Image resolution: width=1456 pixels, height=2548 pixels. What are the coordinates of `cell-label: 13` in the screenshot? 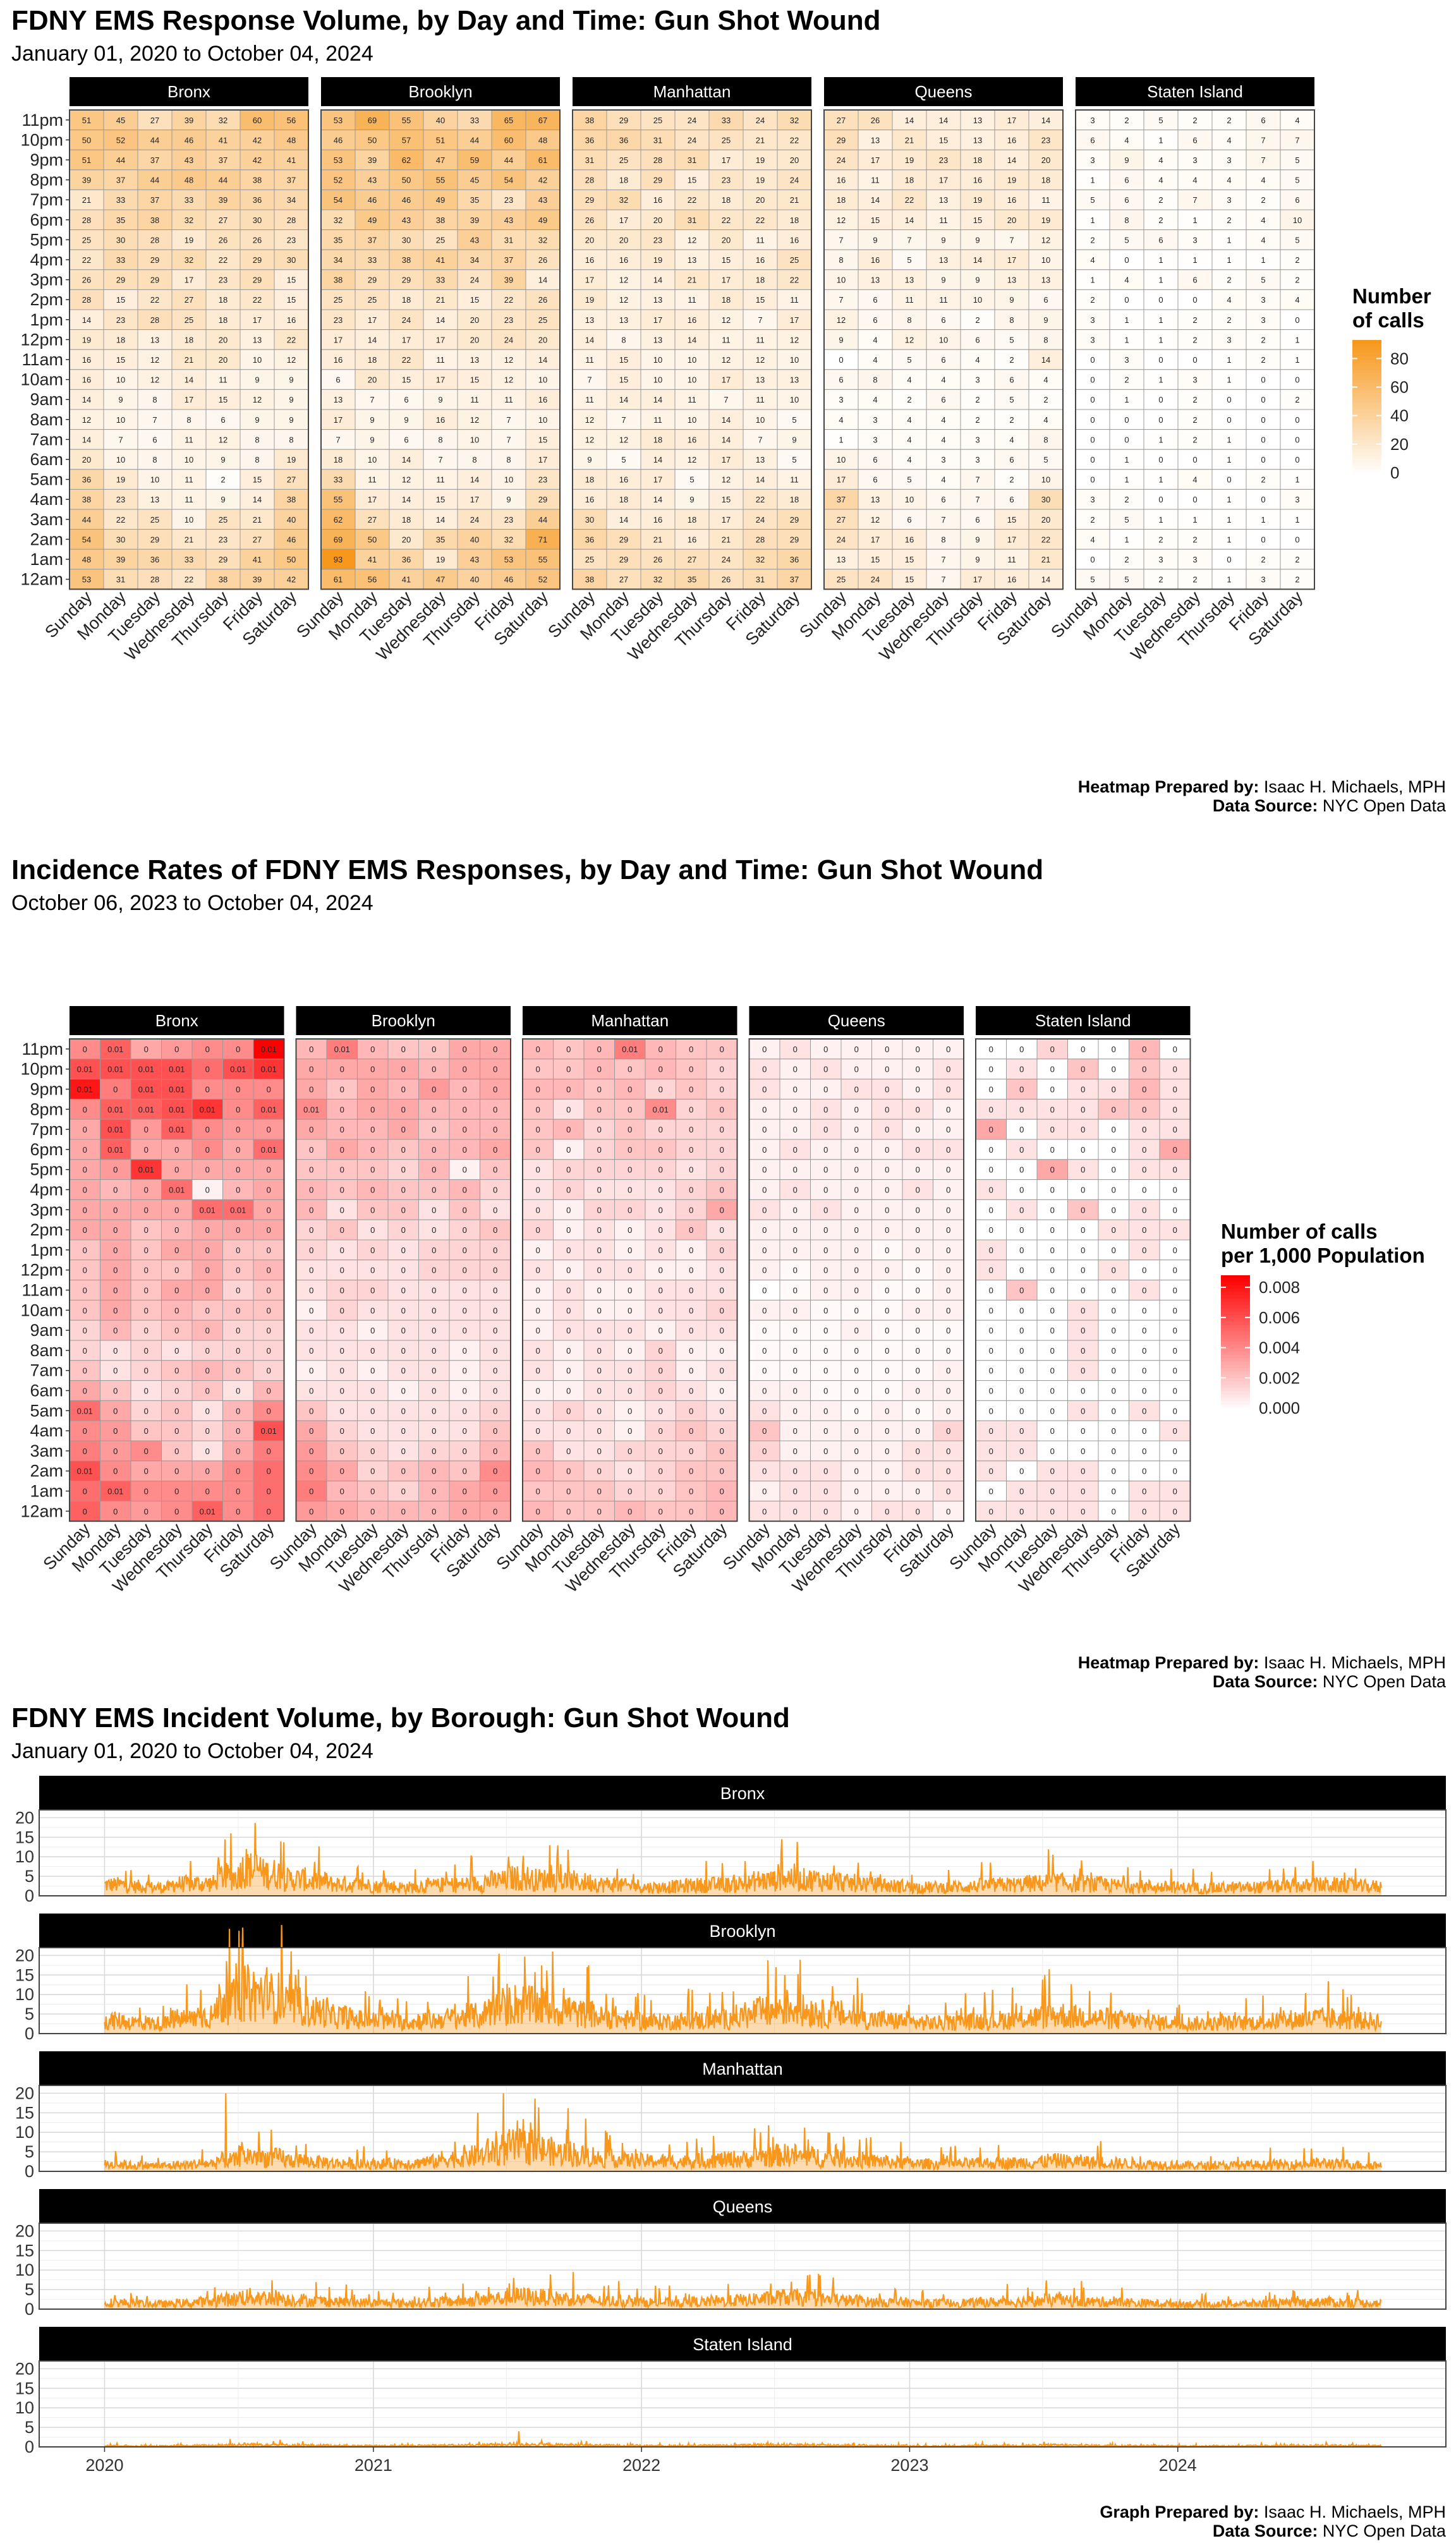 It's located at (760, 380).